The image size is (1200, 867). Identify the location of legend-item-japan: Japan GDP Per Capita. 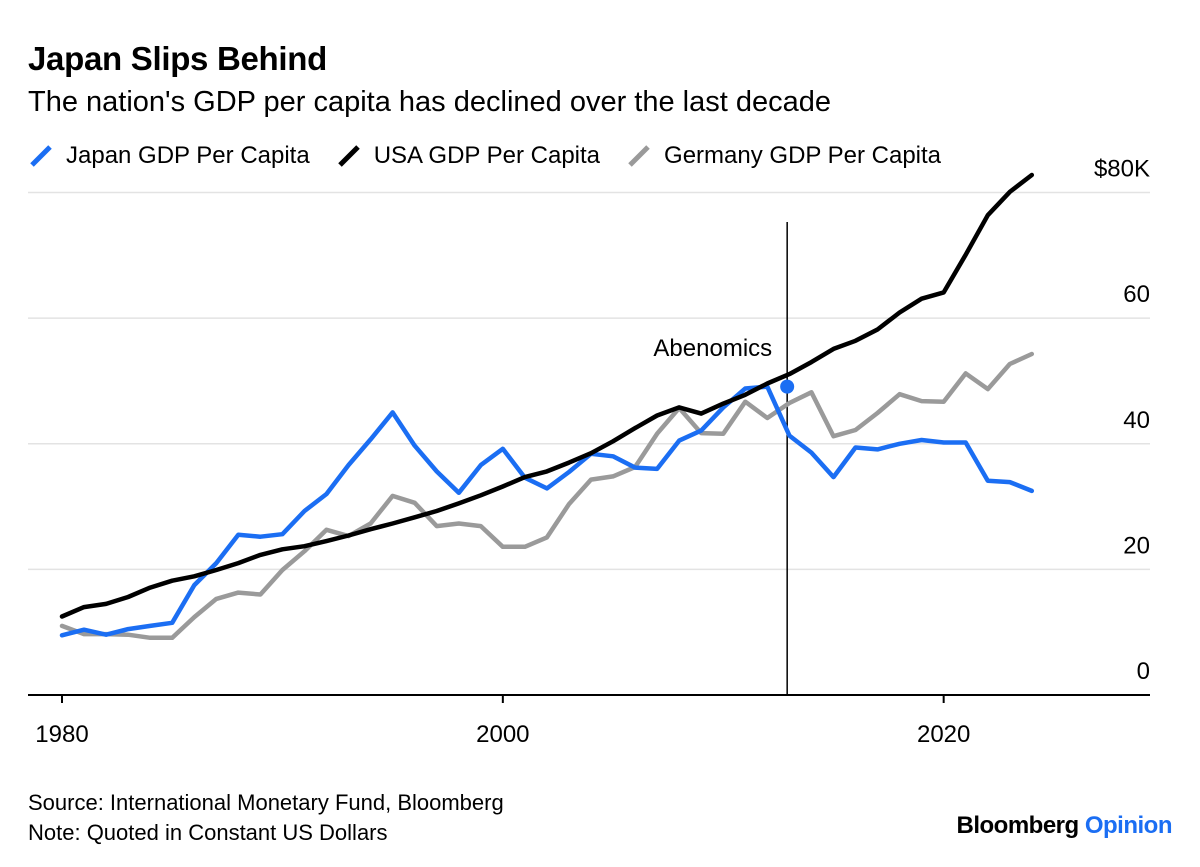
(169, 156).